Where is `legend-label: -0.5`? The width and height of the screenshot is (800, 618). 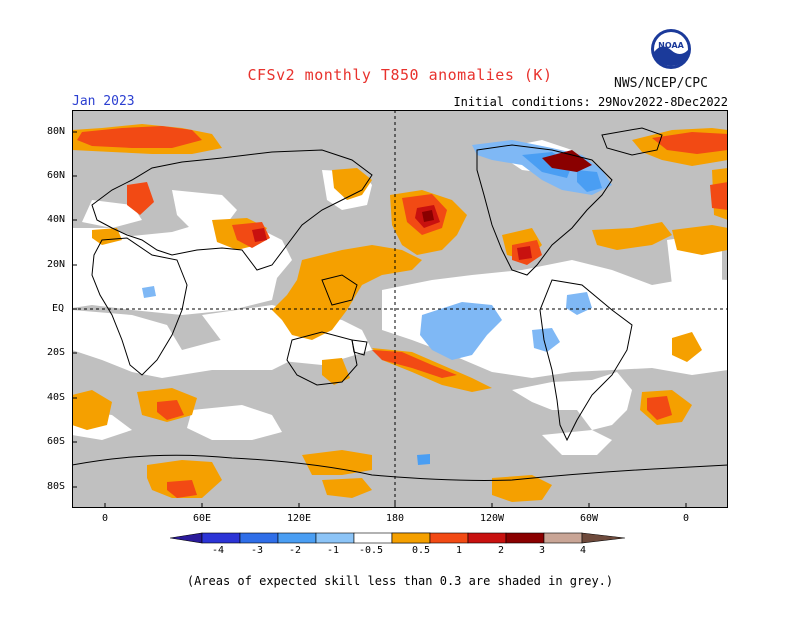 legend-label: -0.5 is located at coordinates (371, 550).